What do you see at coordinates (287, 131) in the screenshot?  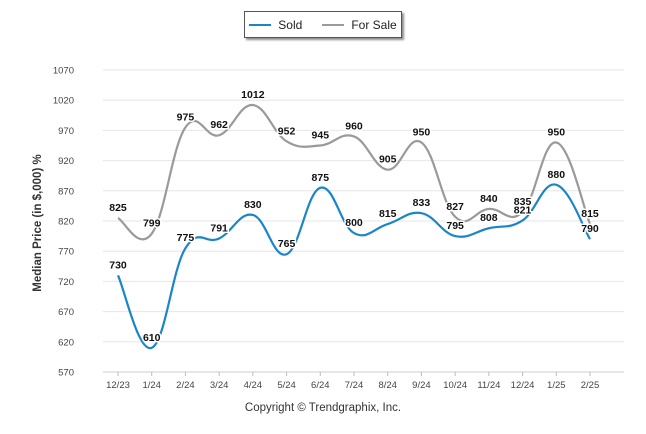 I see `data-label-for-sale: 952` at bounding box center [287, 131].